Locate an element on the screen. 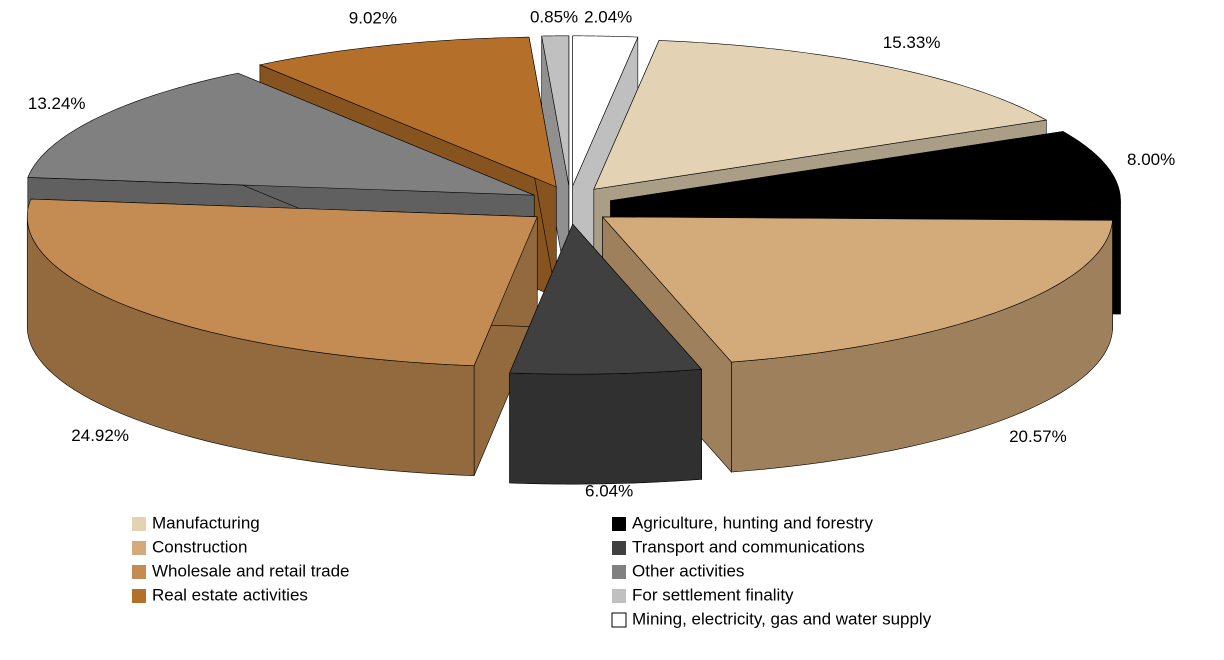 The height and width of the screenshot is (660, 1224). data-label: 2.04% is located at coordinates (608, 16).